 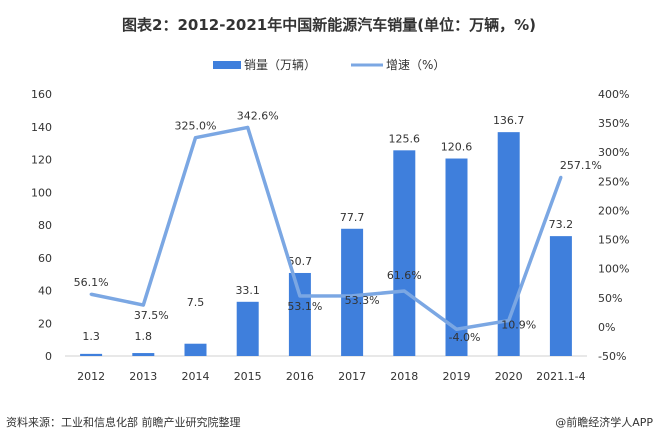 What do you see at coordinates (45, 291) in the screenshot?
I see `left-tick-label: 40` at bounding box center [45, 291].